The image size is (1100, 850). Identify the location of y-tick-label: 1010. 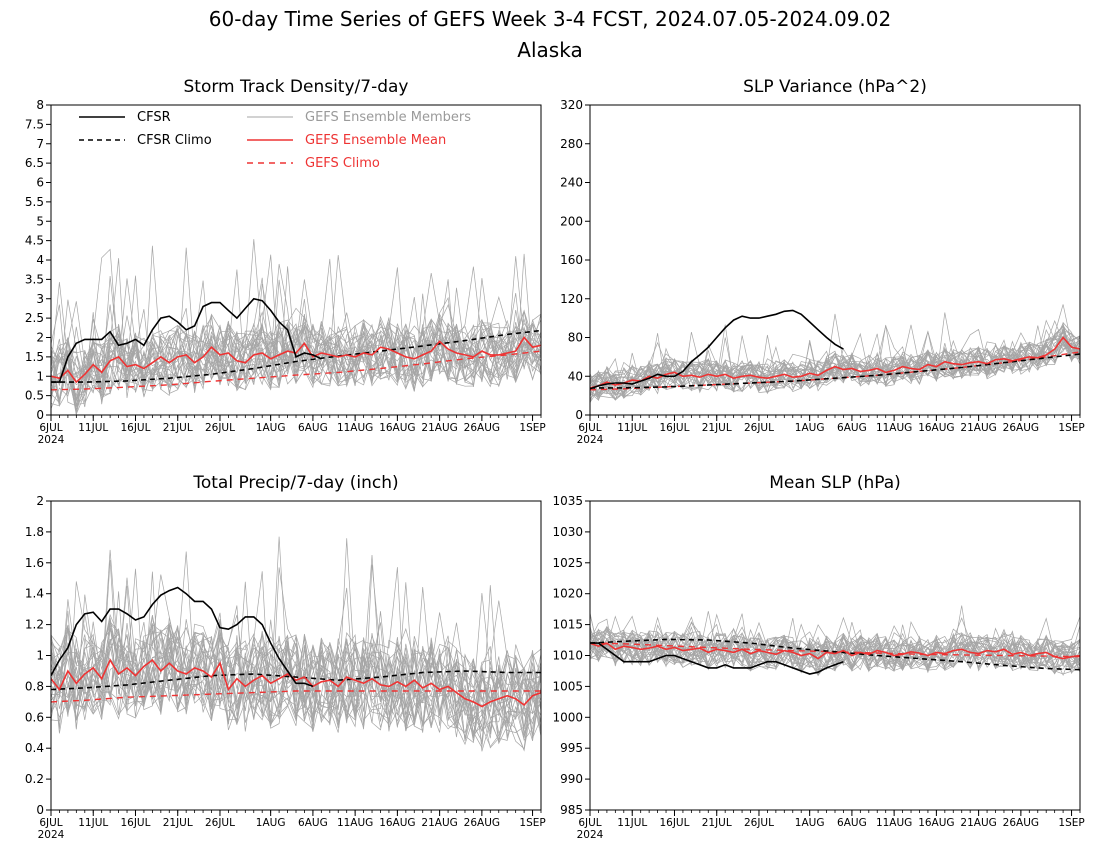
(567, 656).